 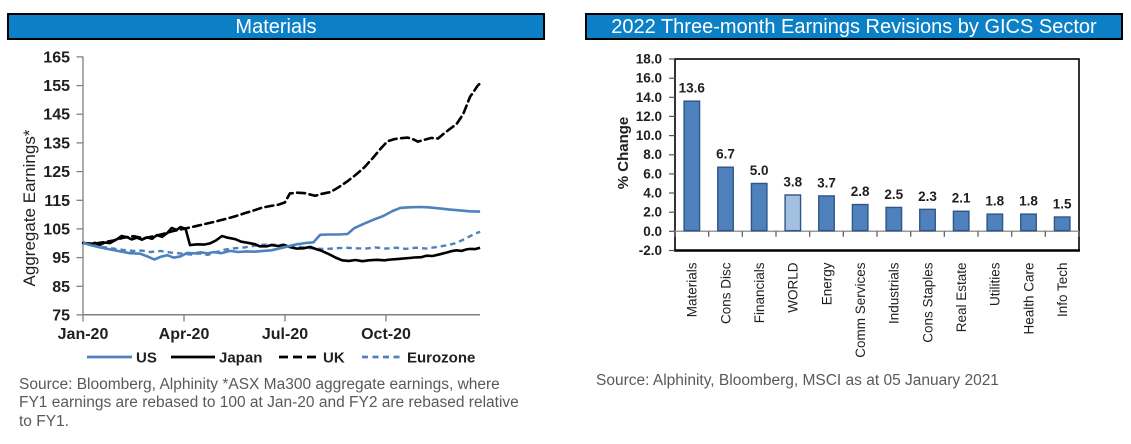 What do you see at coordinates (995, 284) in the screenshot?
I see `svg-text: Utilities` at bounding box center [995, 284].